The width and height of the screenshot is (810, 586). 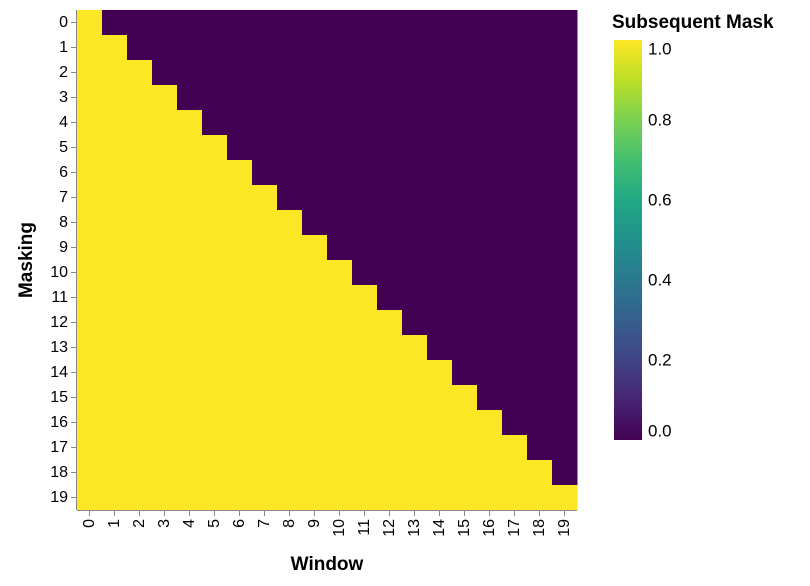 What do you see at coordinates (660, 360) in the screenshot?
I see `legend-tick-label: 0.2` at bounding box center [660, 360].